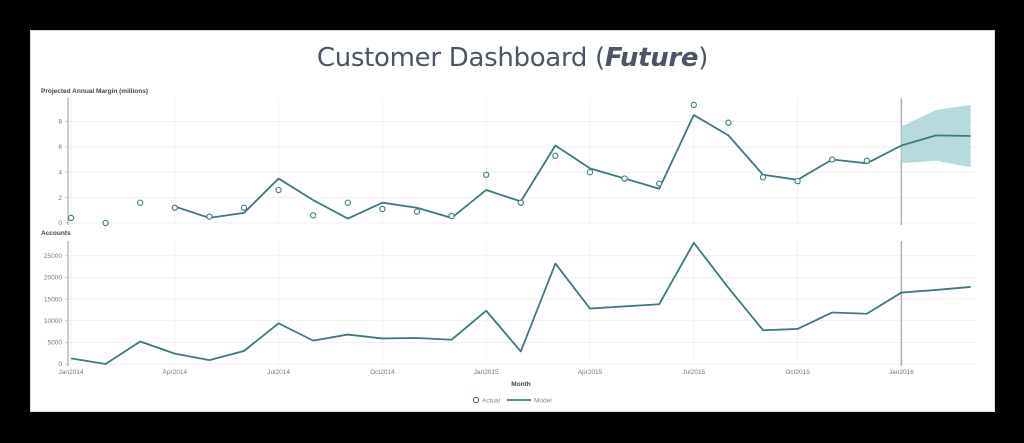 This screenshot has width=1024, height=443. Describe the element at coordinates (797, 372) in the screenshot. I see `x-tick-label: Oct2015` at that location.